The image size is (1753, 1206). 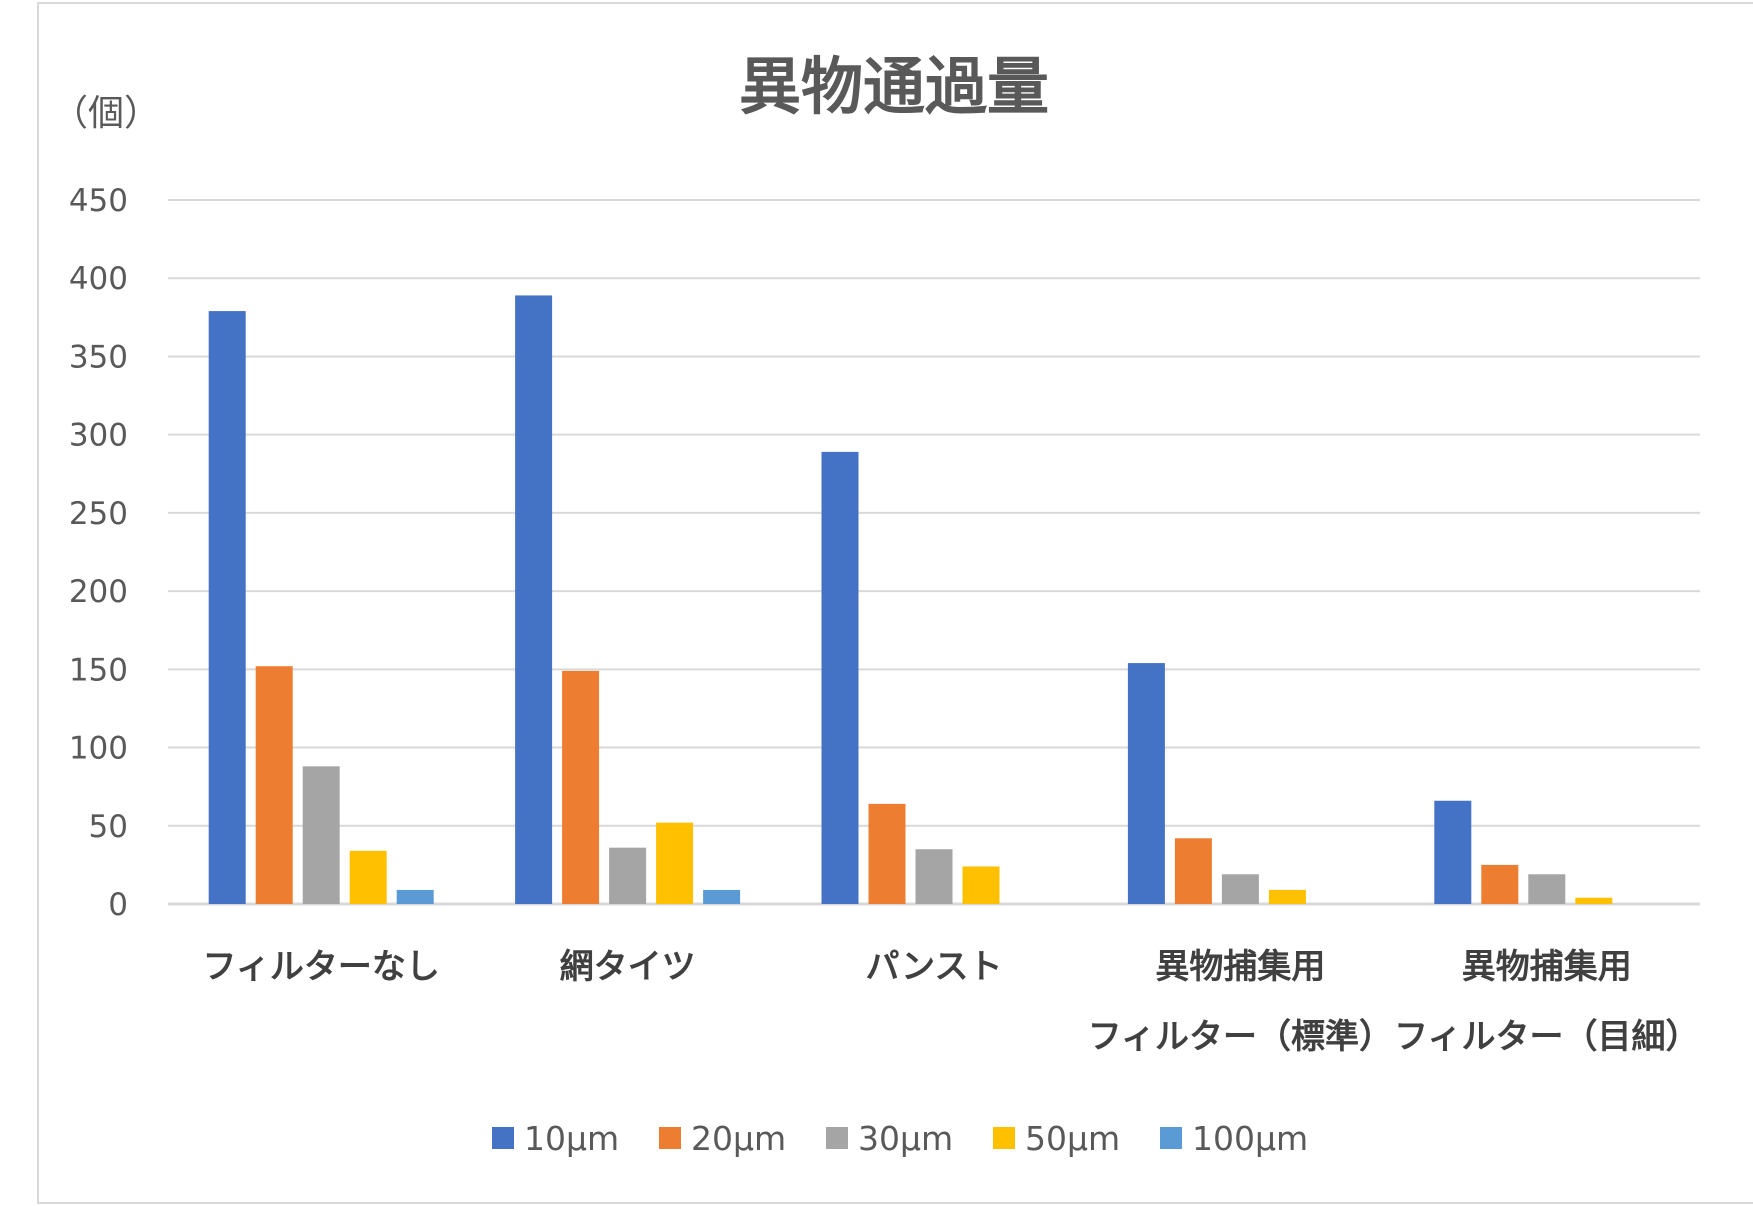 I want to click on bar-30µm-3, so click(x=1240, y=889).